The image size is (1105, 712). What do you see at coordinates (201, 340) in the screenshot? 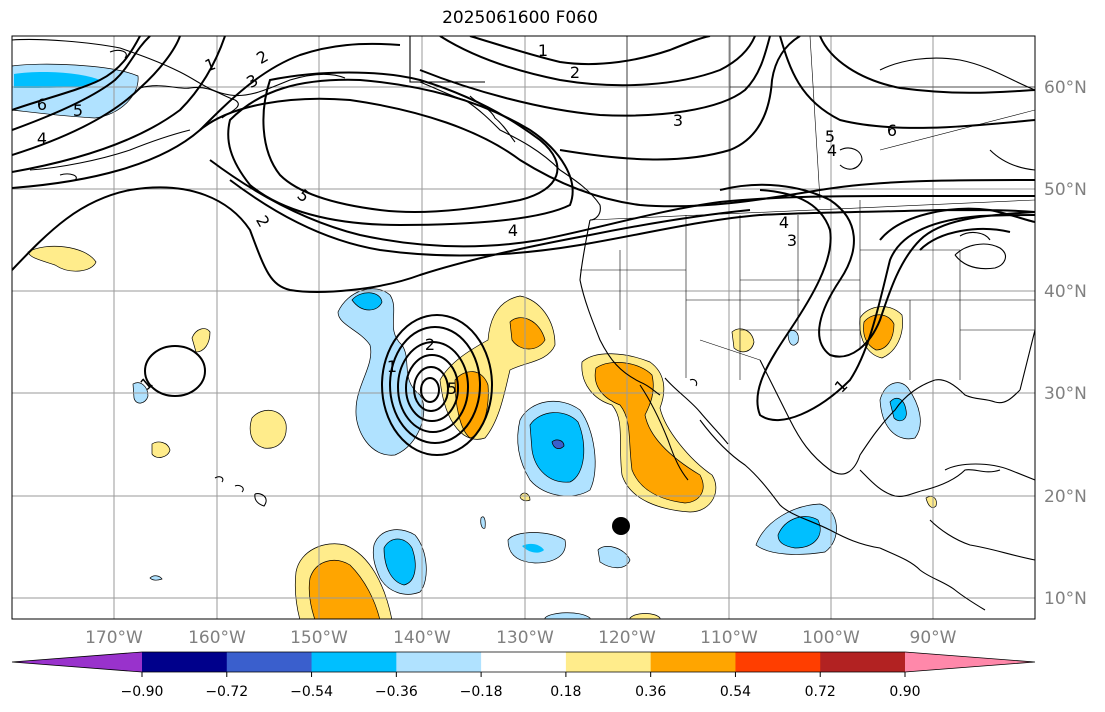
I see `shade-yellow-w2` at bounding box center [201, 340].